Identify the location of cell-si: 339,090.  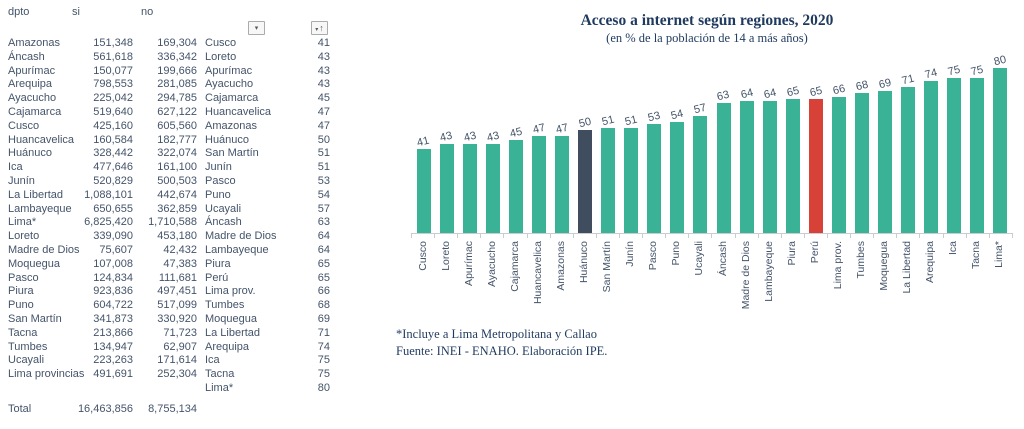
(113, 236).